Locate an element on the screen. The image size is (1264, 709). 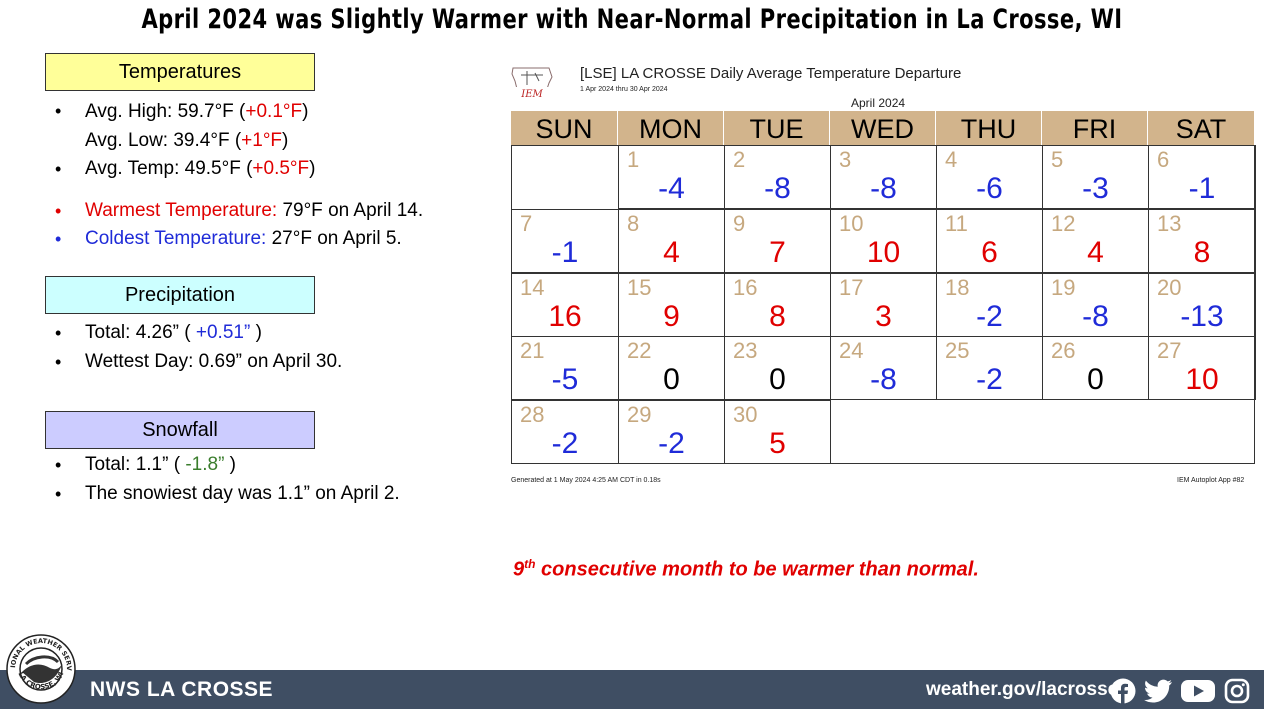
calendar-day-cell: 13 8 is located at coordinates (1202, 241).